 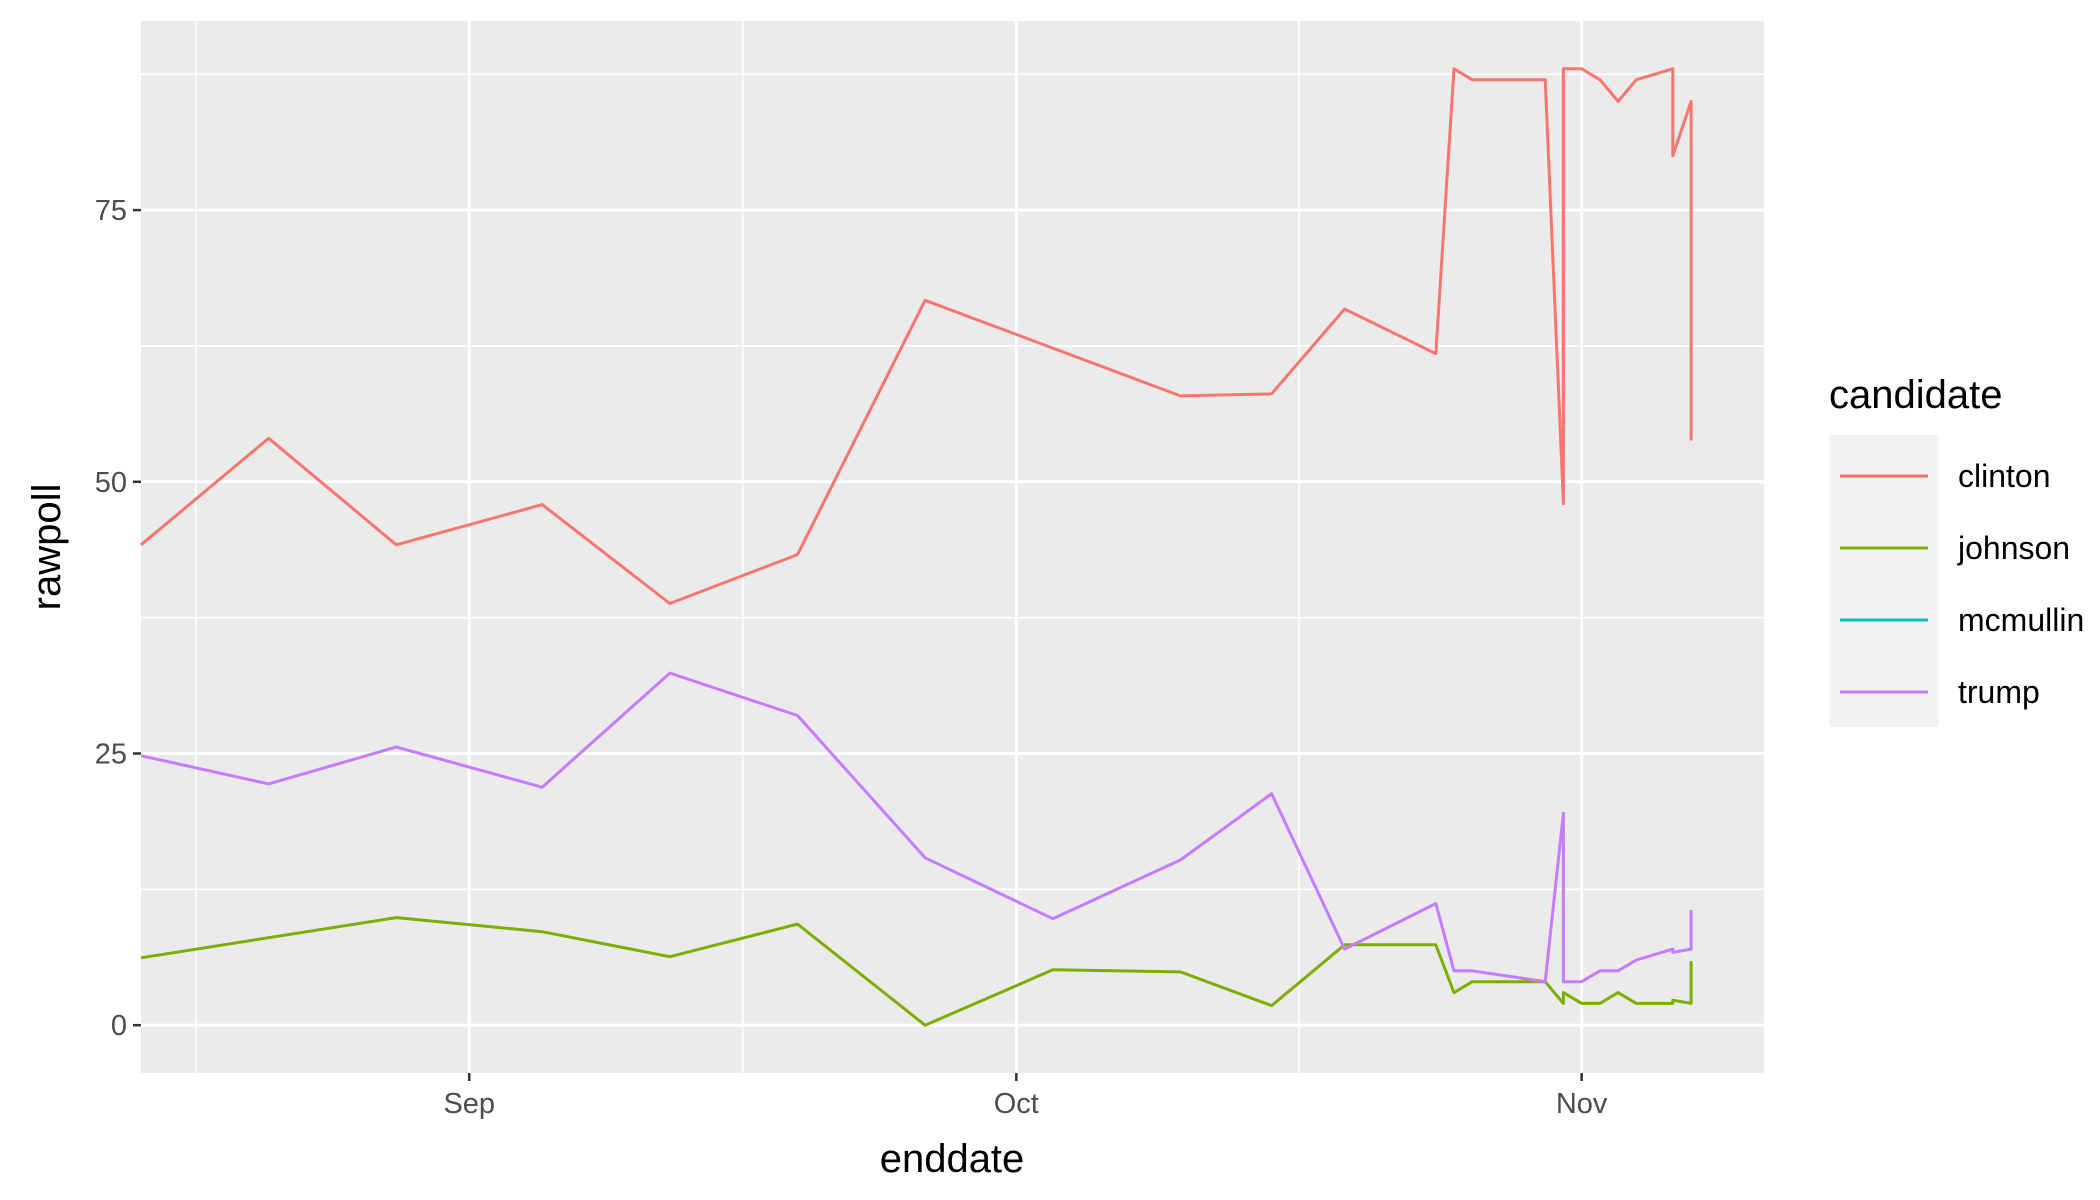 I want to click on y-axis-title: rawpoll, so click(x=47, y=547).